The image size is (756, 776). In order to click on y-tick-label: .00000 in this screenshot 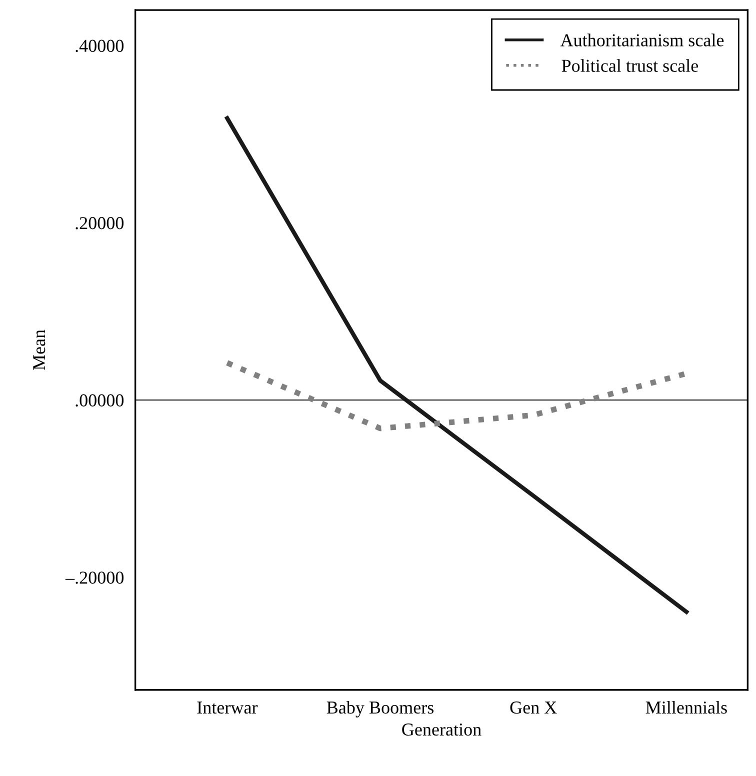, I will do `click(100, 400)`.